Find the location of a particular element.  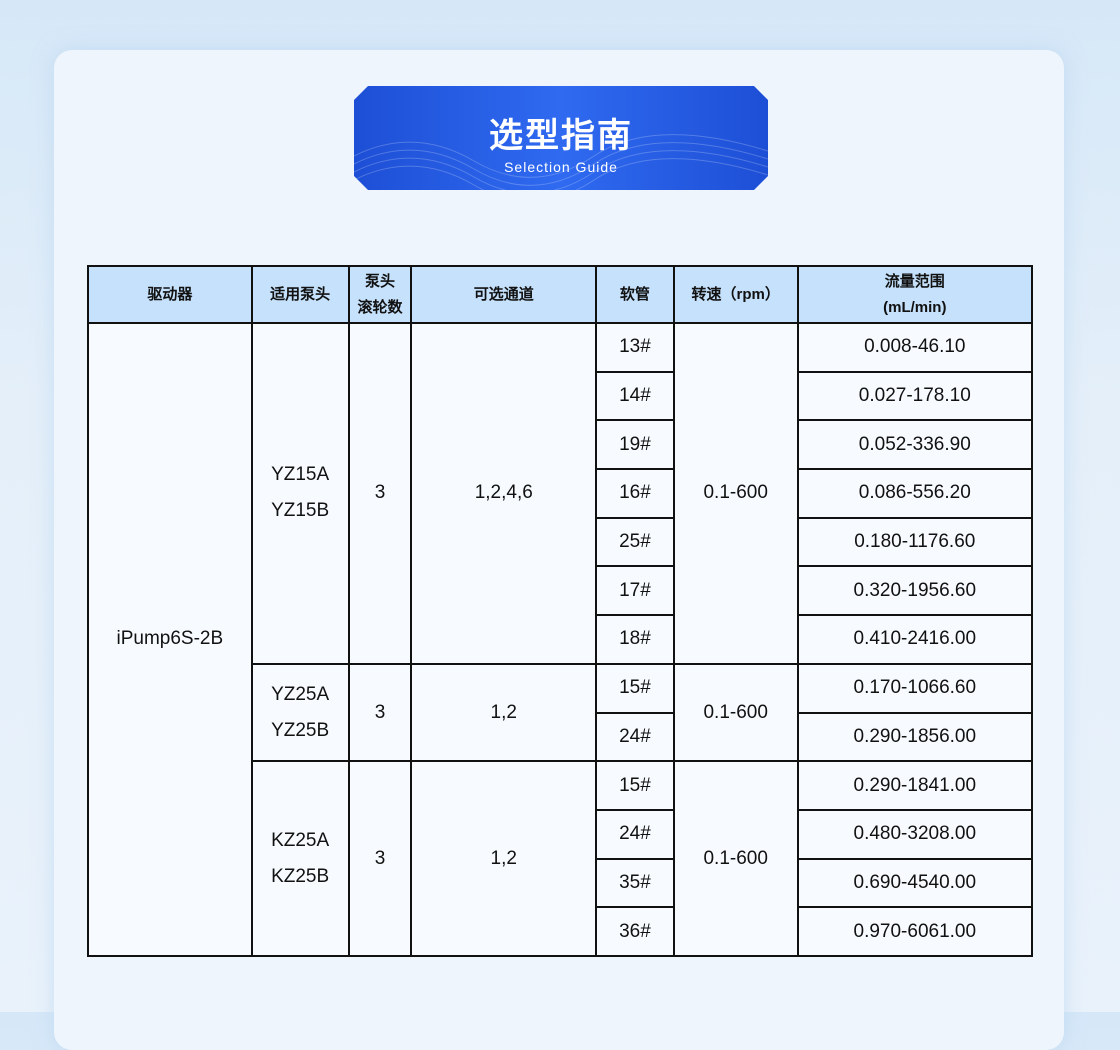

flow-range-cell: 0.290-1856.00 is located at coordinates (915, 737).